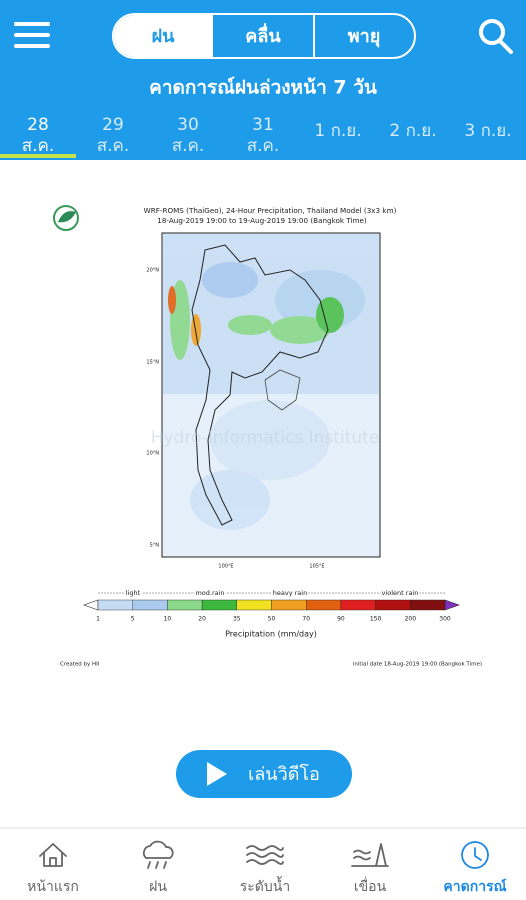  Describe the element at coordinates (80, 665) in the screenshot. I see `credit: Created by HII` at that location.